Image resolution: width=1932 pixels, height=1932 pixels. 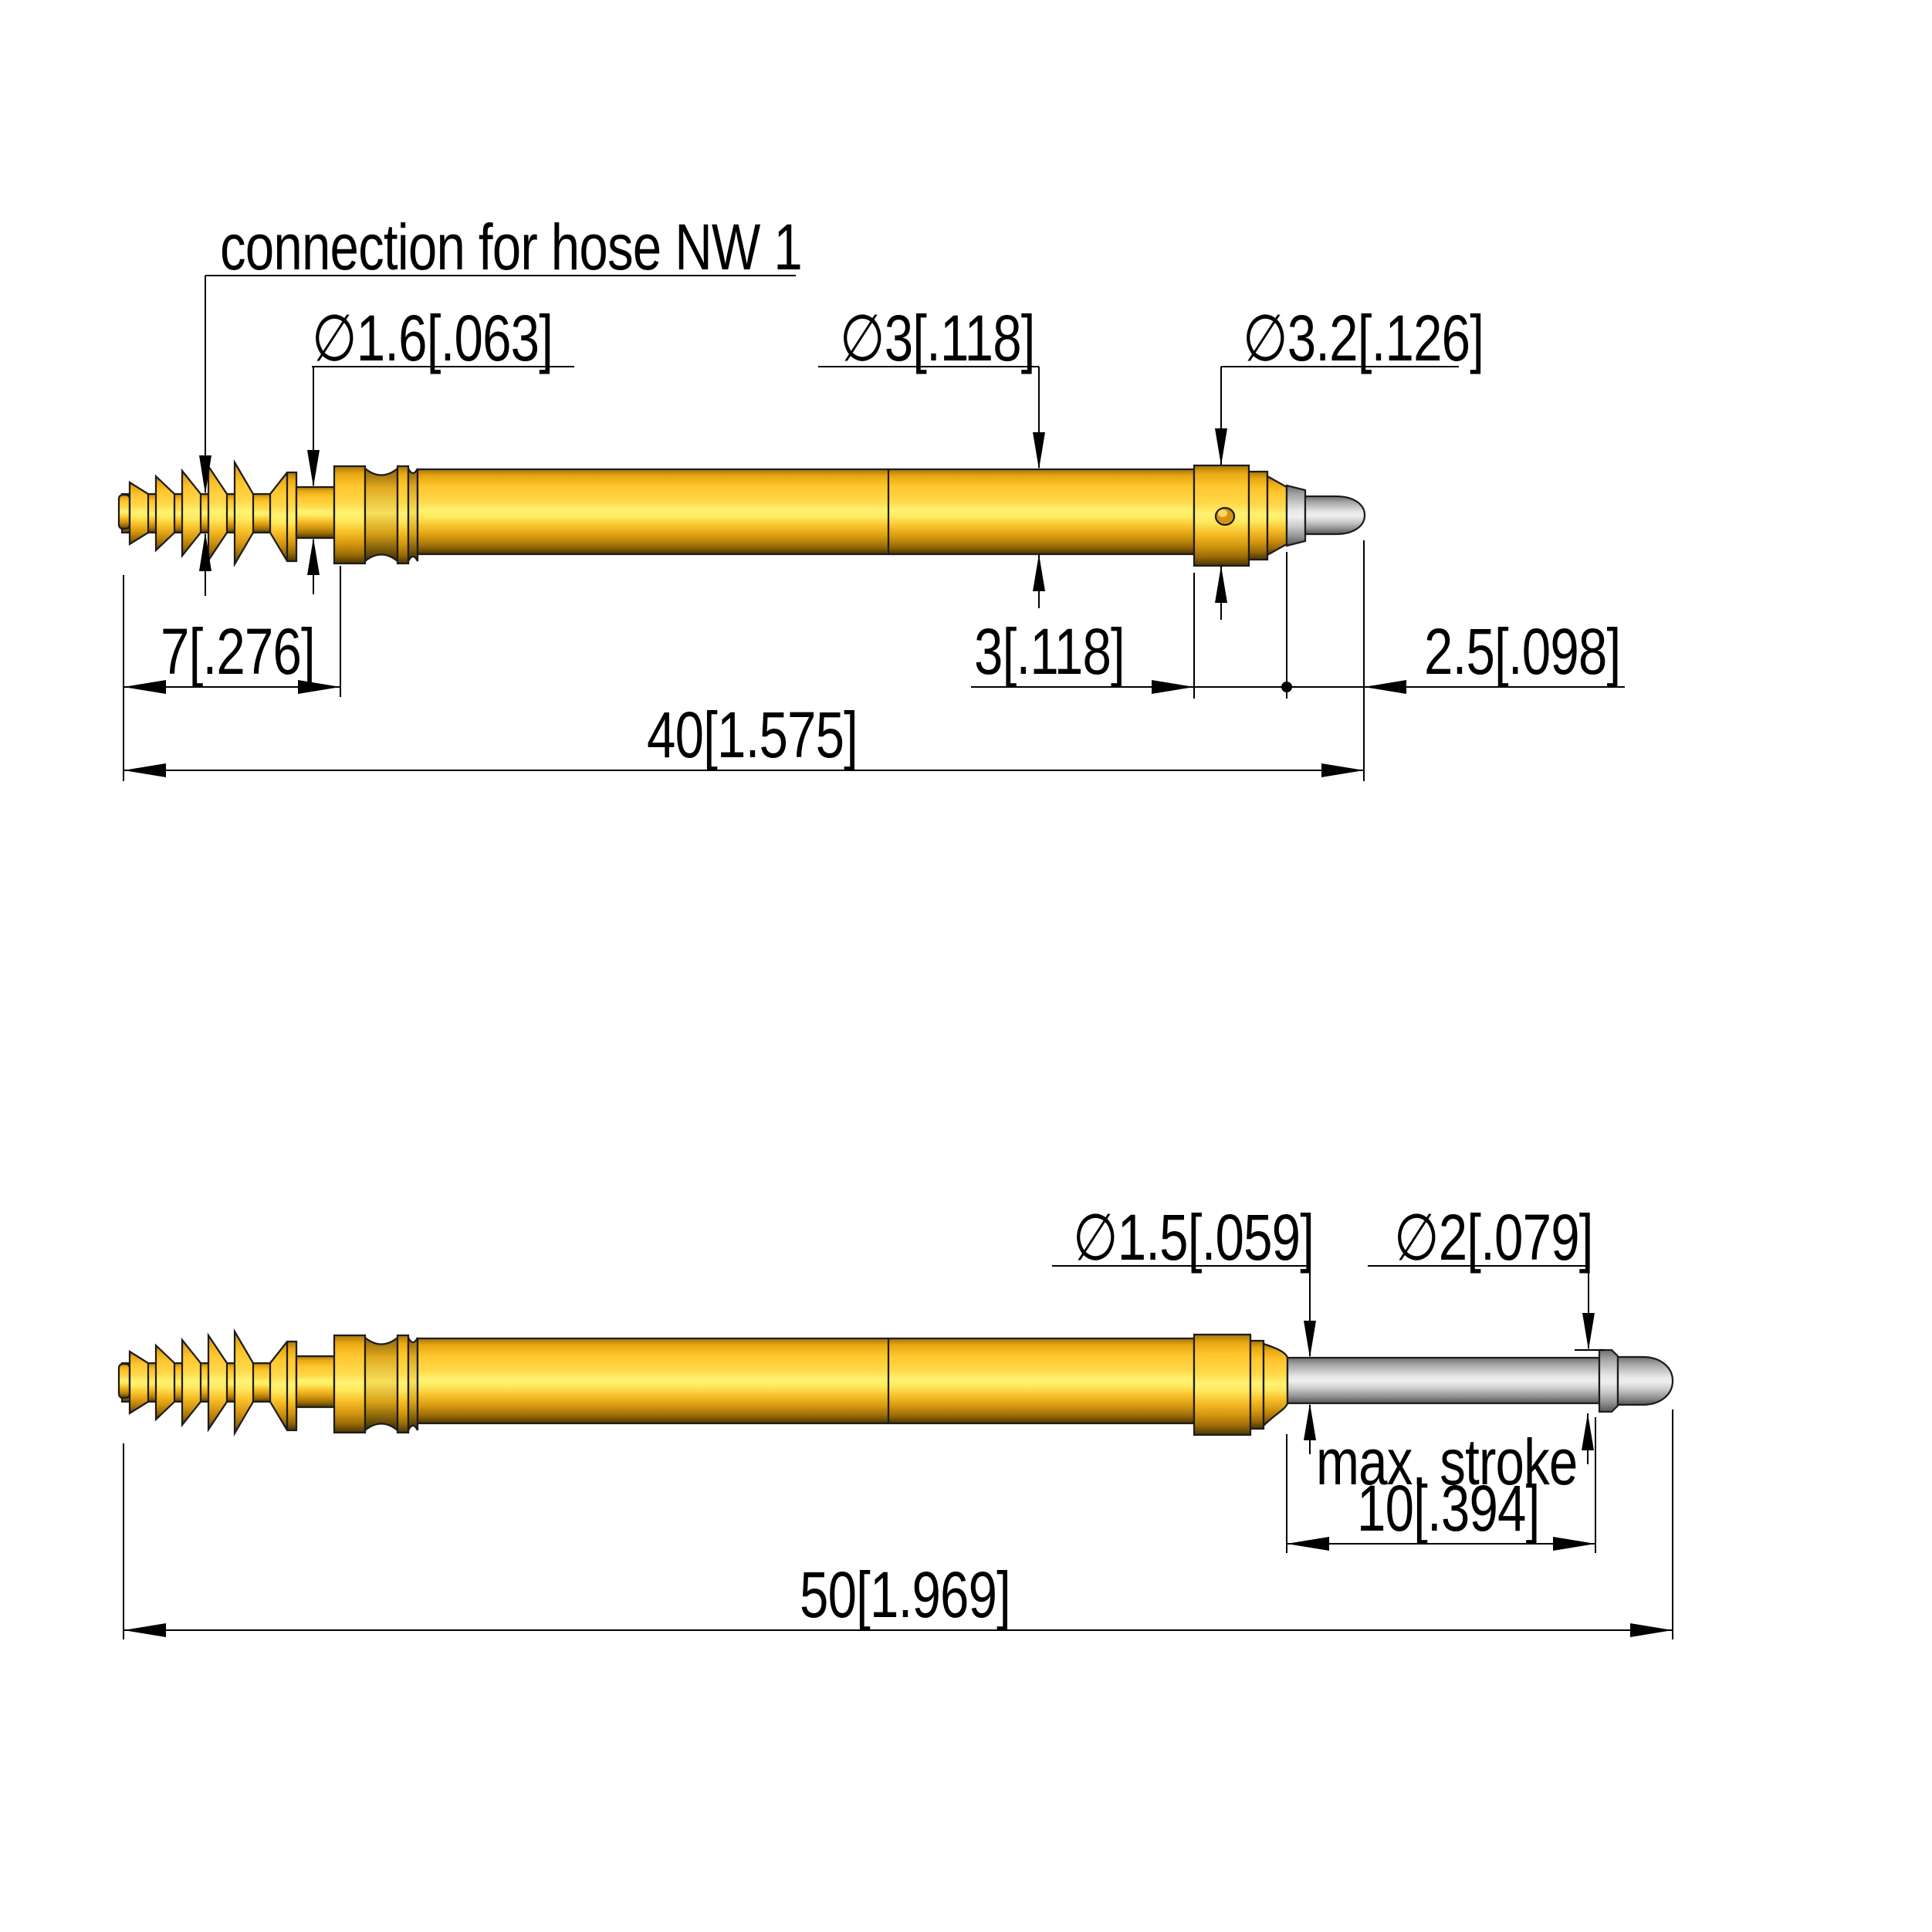 What do you see at coordinates (741, 514) in the screenshot?
I see `top-view-probe` at bounding box center [741, 514].